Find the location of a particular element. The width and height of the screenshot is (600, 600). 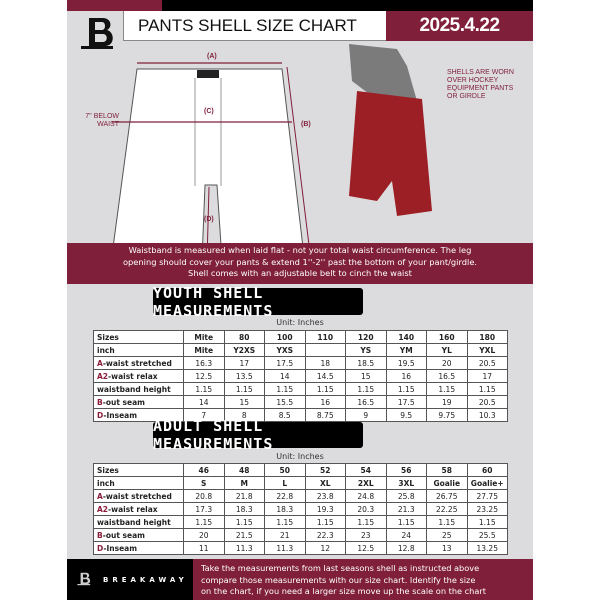

table-cell: YM is located at coordinates (406, 350).